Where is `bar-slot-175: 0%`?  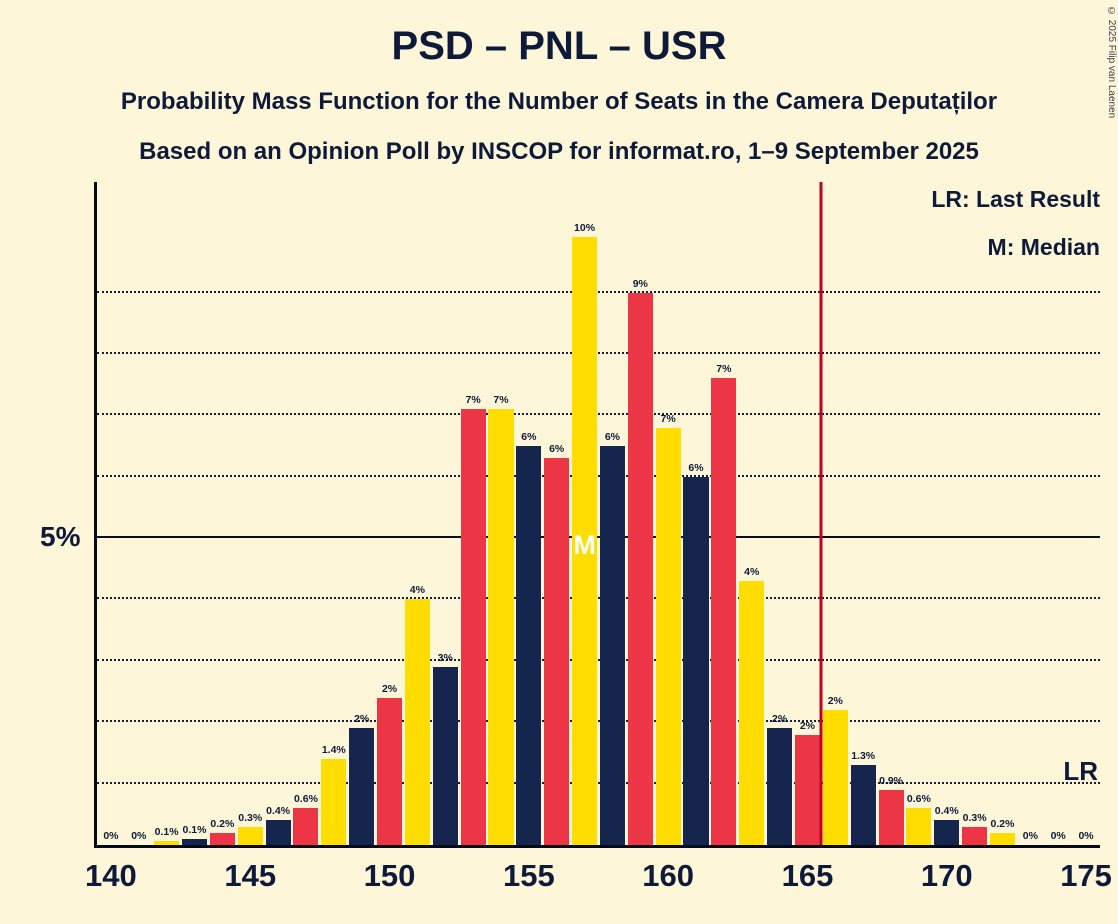
bar-slot-175: 0% is located at coordinates (1086, 513).